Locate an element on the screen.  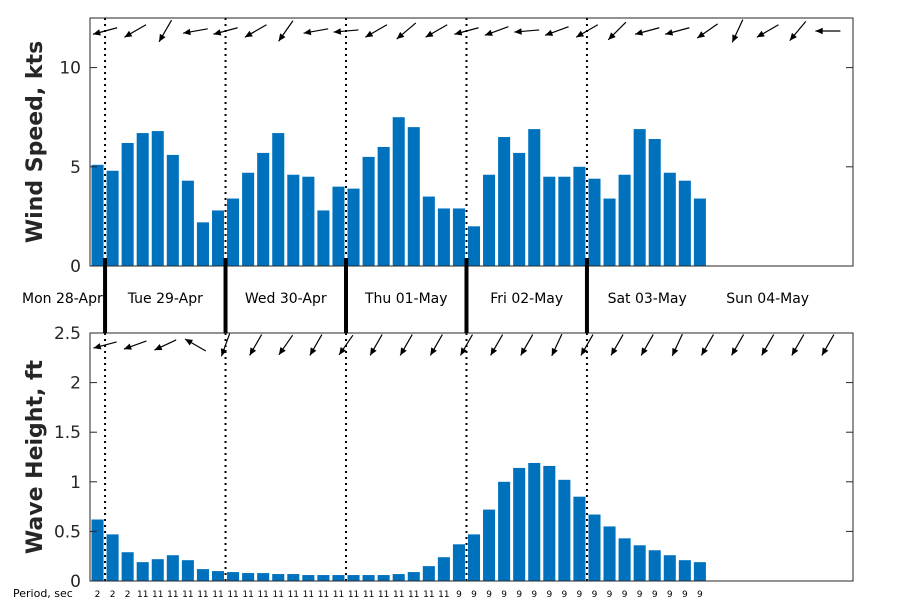
y-axis-title: Wave Height, ft is located at coordinates (35, 456).